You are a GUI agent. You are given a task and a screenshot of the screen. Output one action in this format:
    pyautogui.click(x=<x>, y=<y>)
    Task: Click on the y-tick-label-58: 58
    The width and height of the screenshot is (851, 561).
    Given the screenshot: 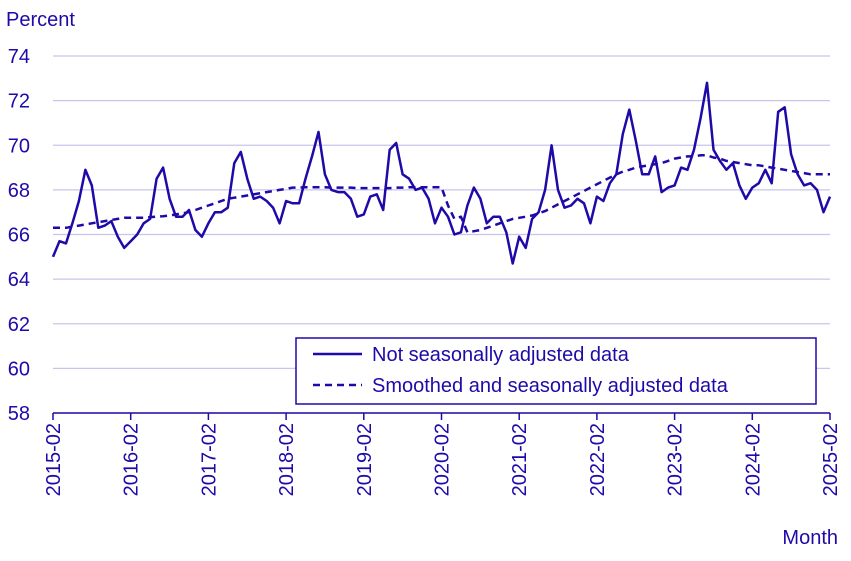 What is the action you would take?
    pyautogui.click(x=19, y=414)
    